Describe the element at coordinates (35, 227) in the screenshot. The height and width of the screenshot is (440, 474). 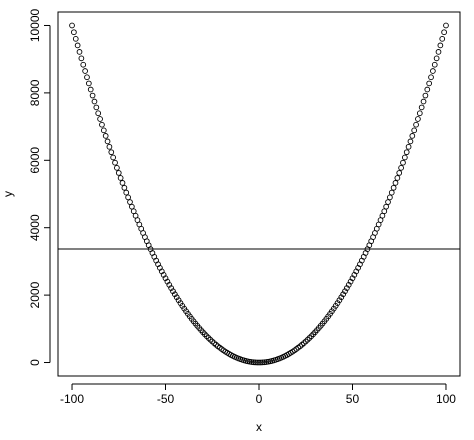
I see `y-tick-label: 4000` at that location.